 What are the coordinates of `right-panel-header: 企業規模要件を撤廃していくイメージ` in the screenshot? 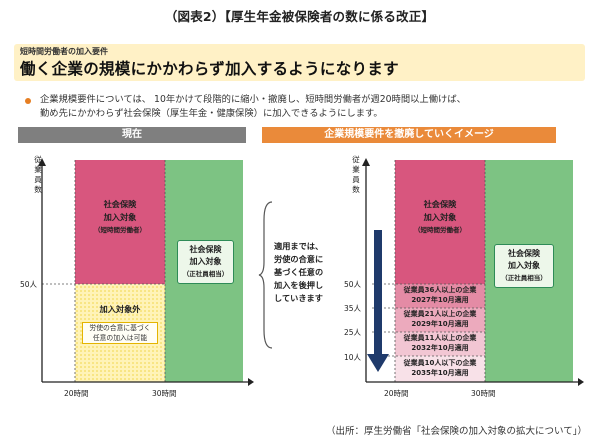 It's located at (409, 135).